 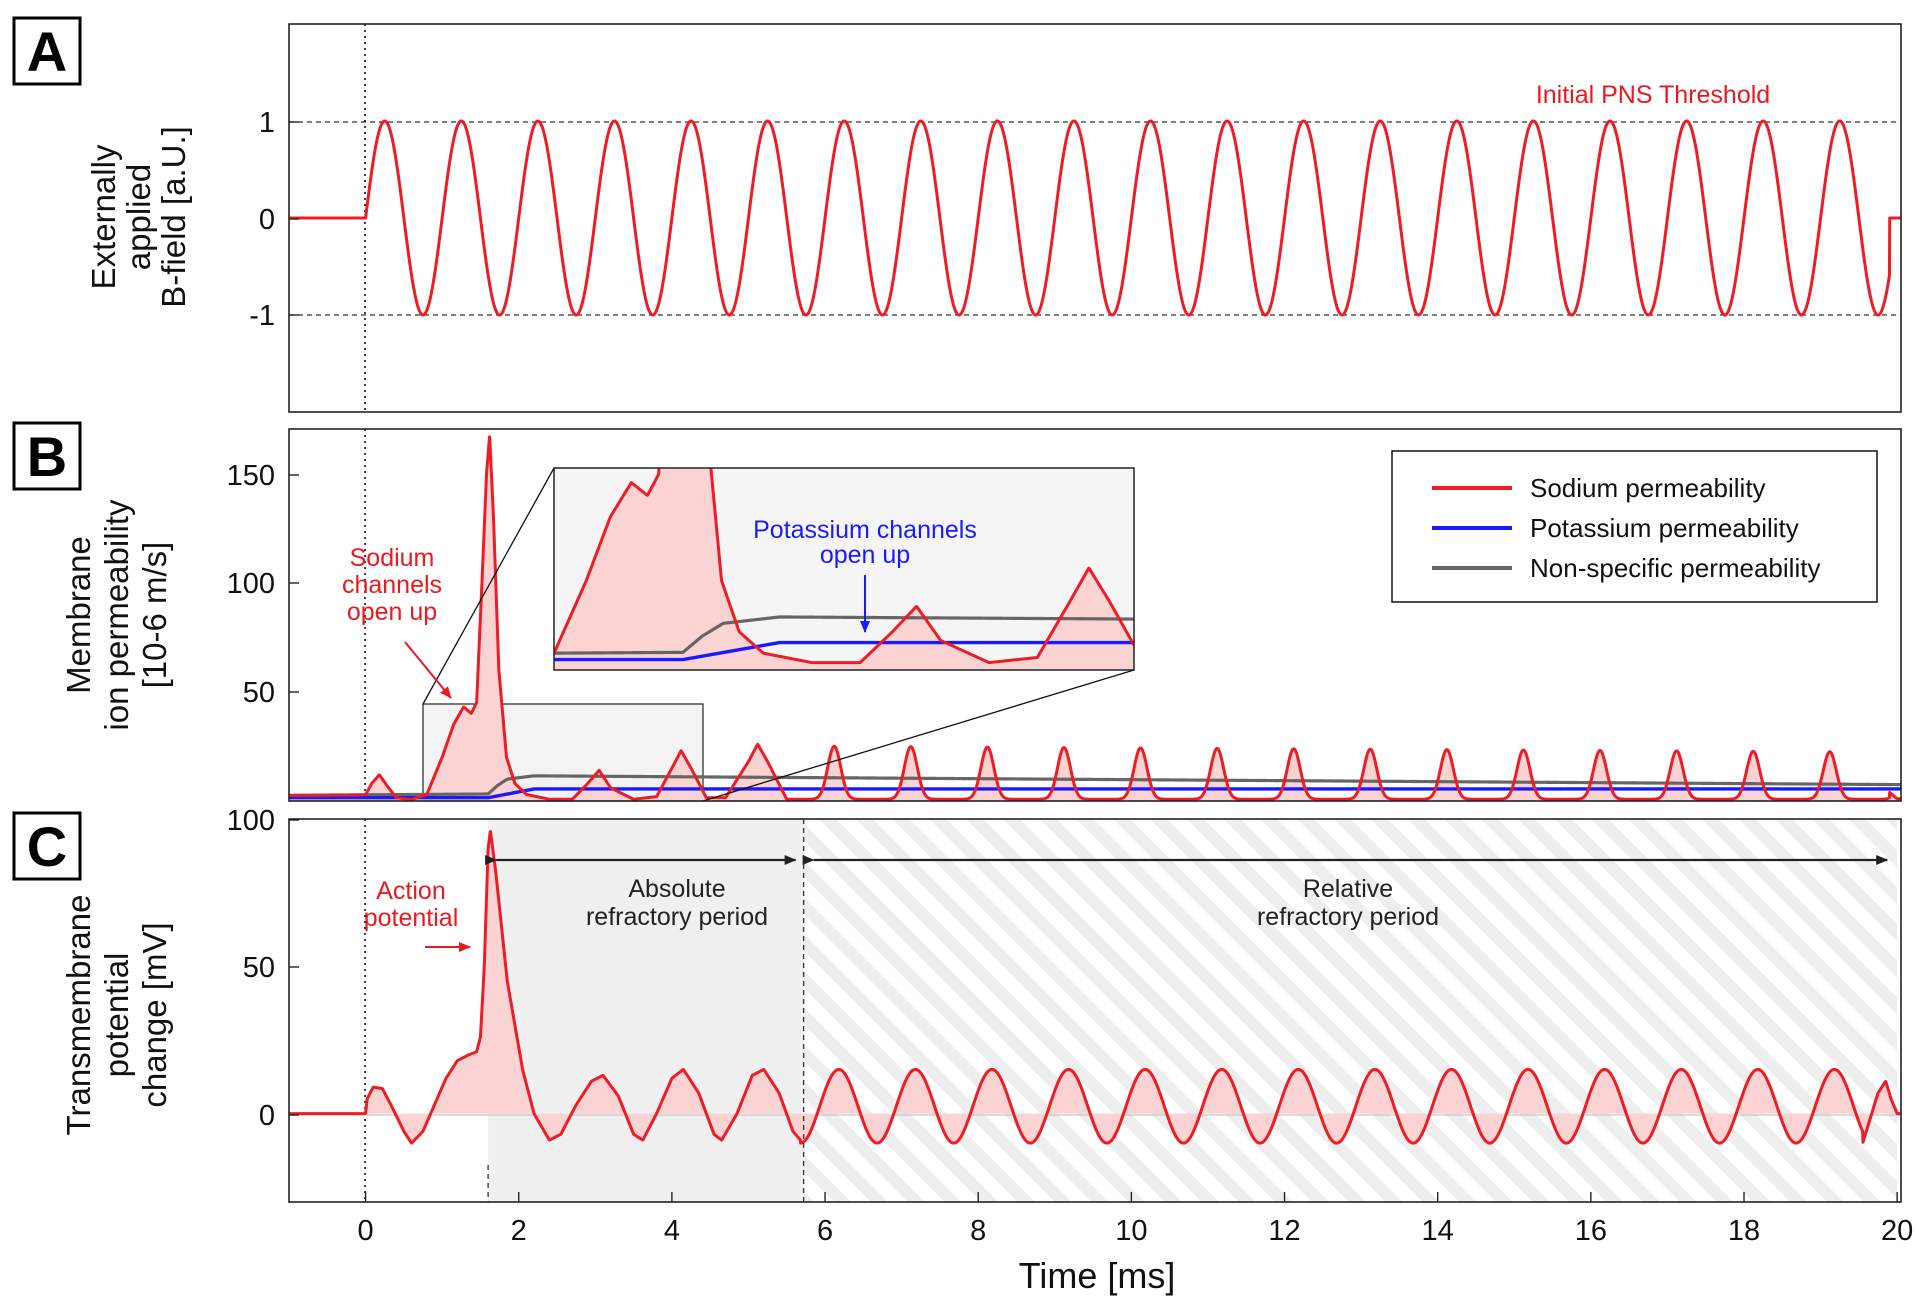 I want to click on legend-label-nonspecific: Non-specific permeability, so click(x=1675, y=568).